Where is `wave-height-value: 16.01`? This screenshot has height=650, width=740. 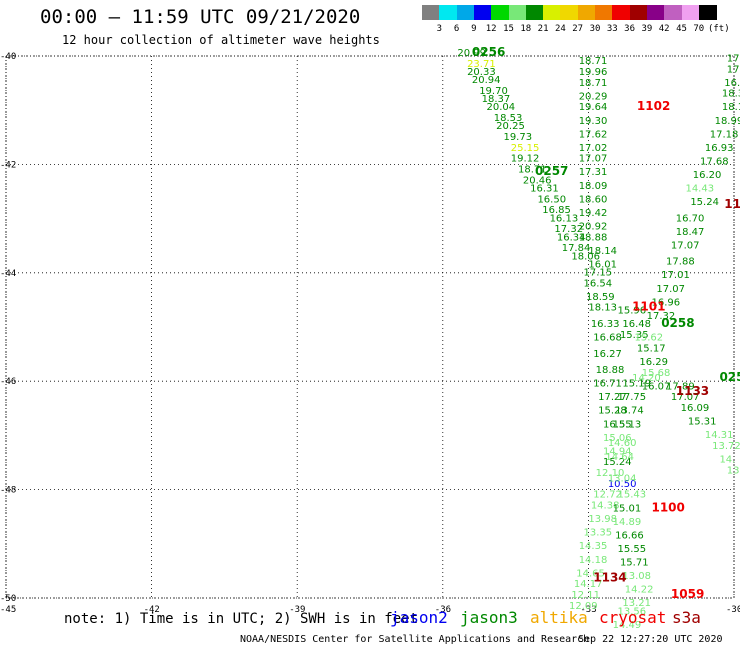
wave-height-value: 16.01 is located at coordinates (602, 264).